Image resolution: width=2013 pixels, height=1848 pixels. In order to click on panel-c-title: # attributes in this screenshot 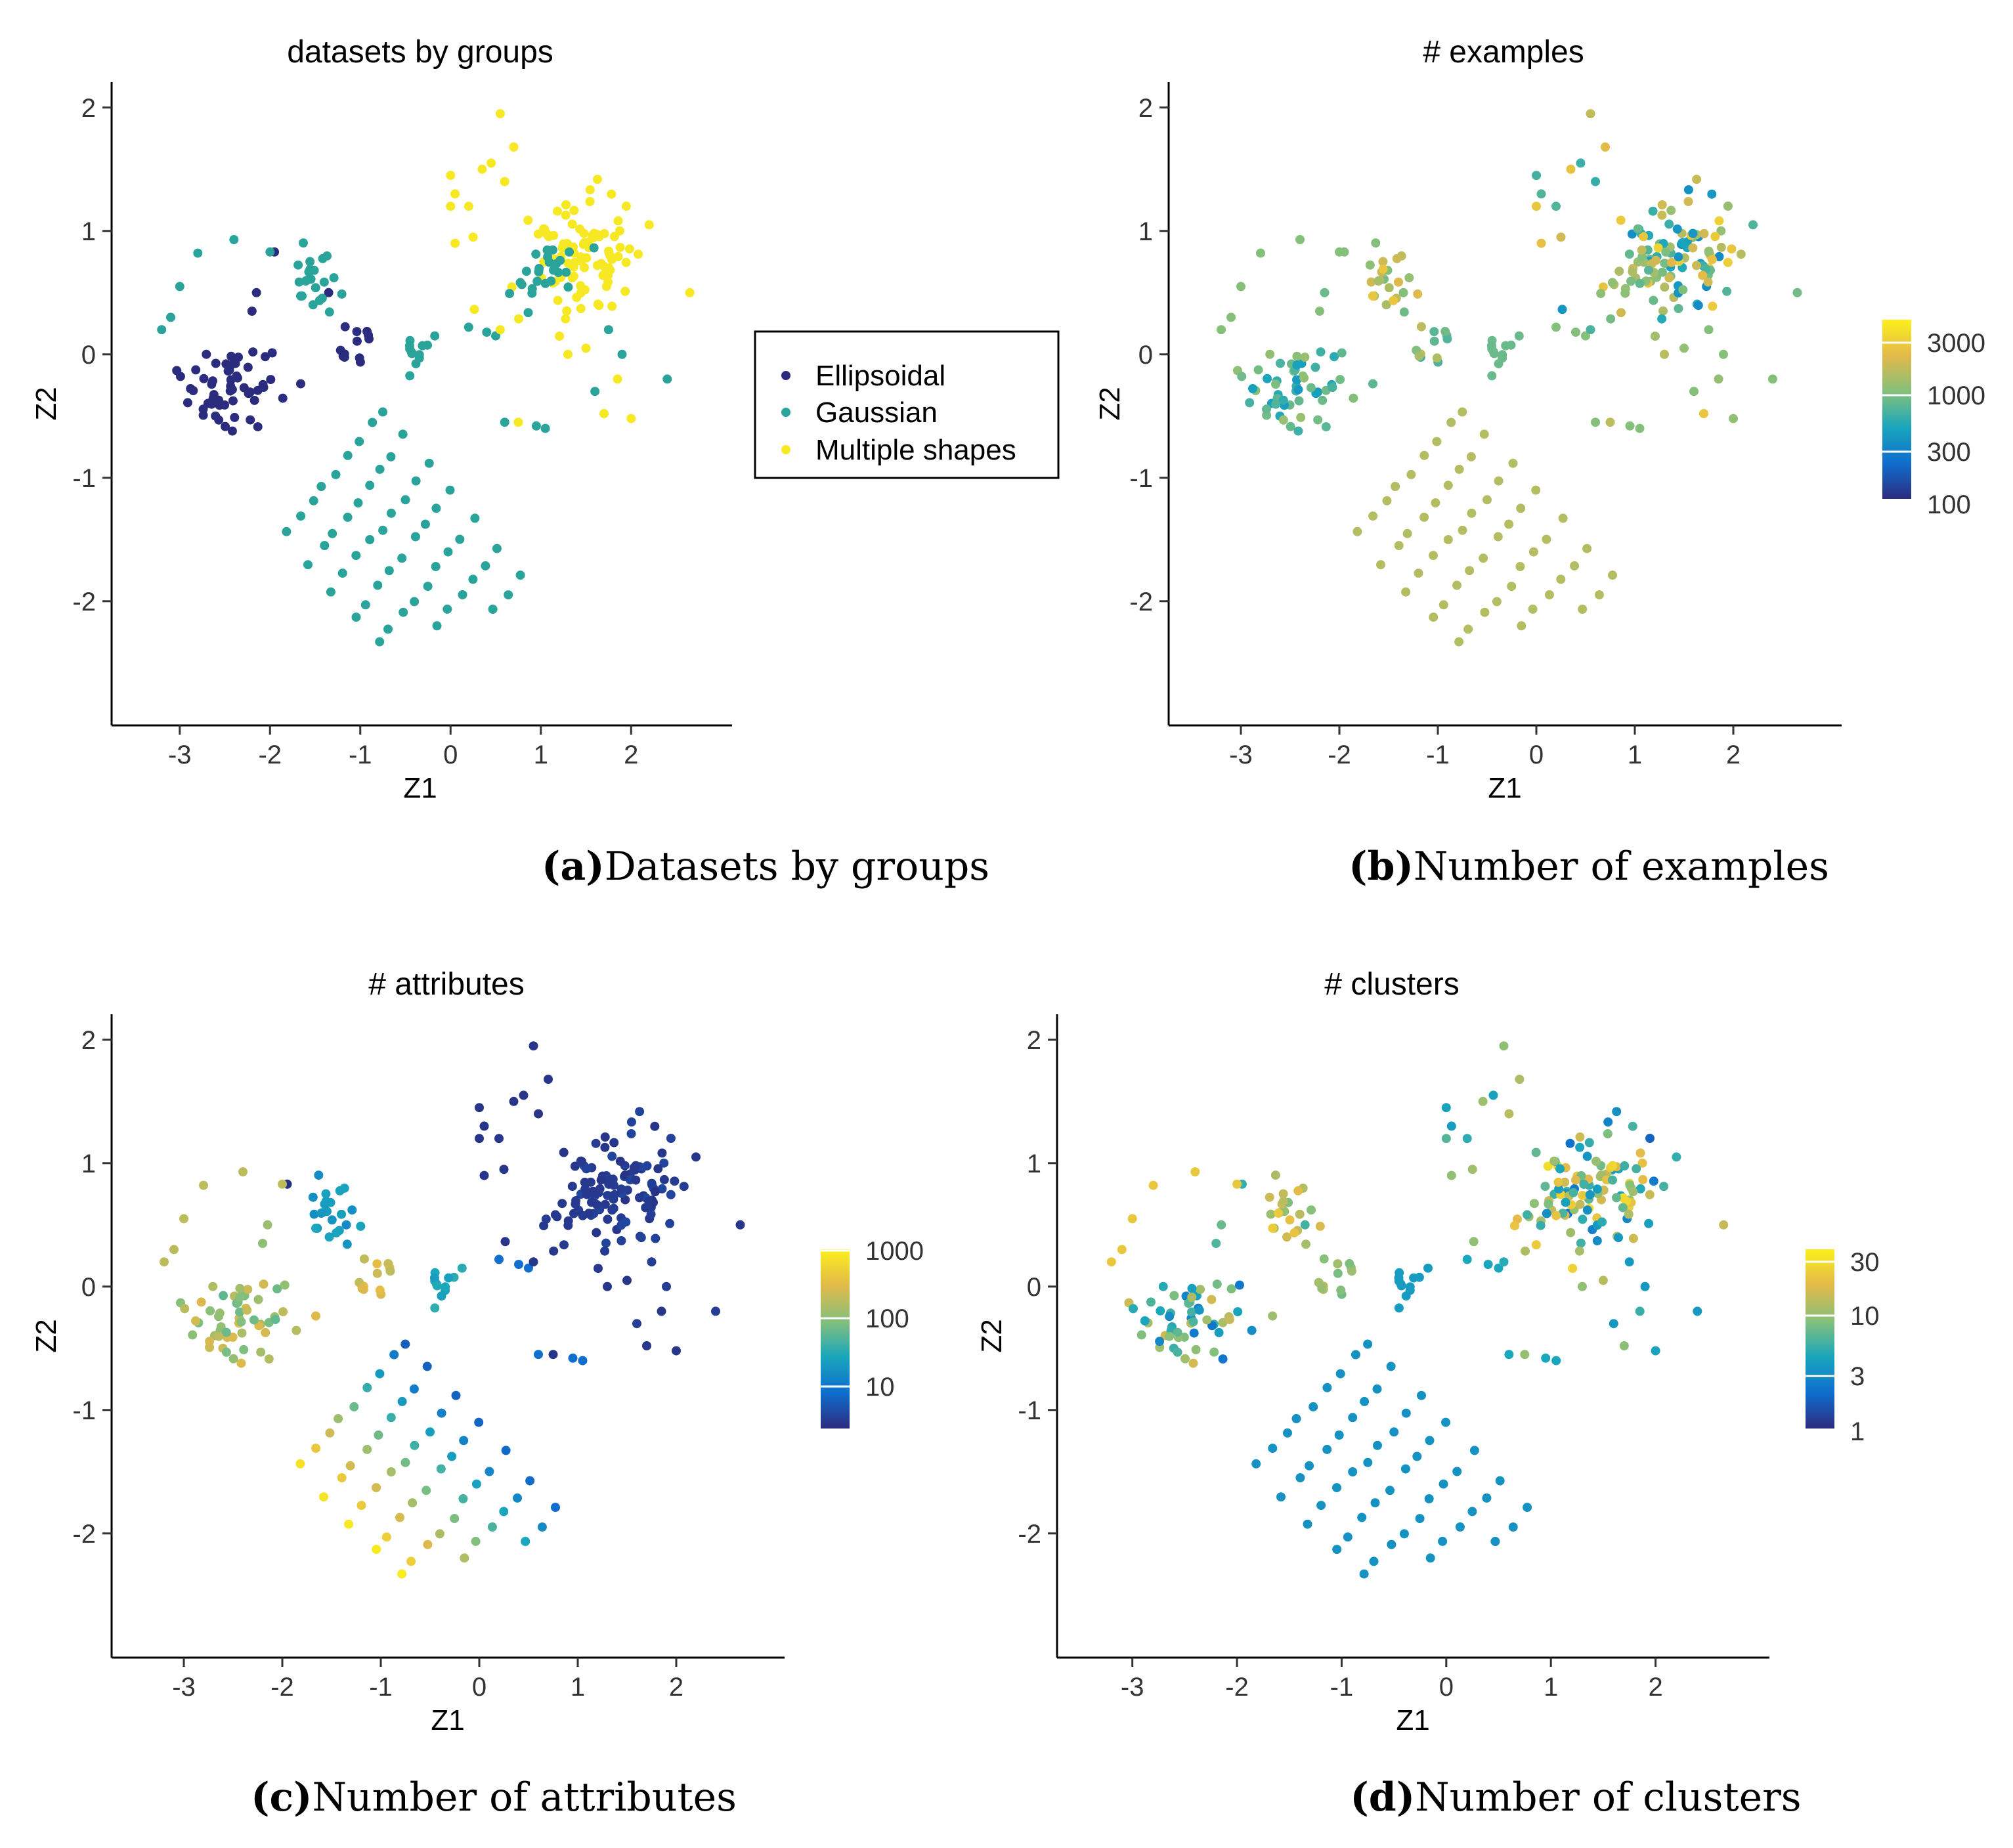, I will do `click(446, 985)`.